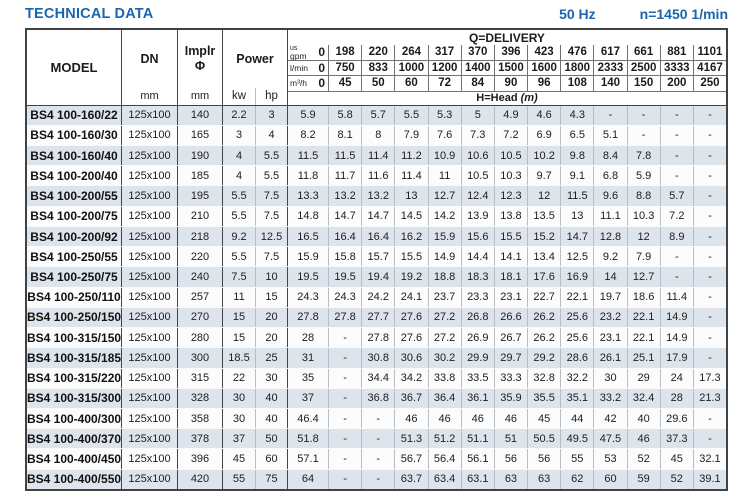  I want to click on flow-value-cell: 396, so click(512, 52).